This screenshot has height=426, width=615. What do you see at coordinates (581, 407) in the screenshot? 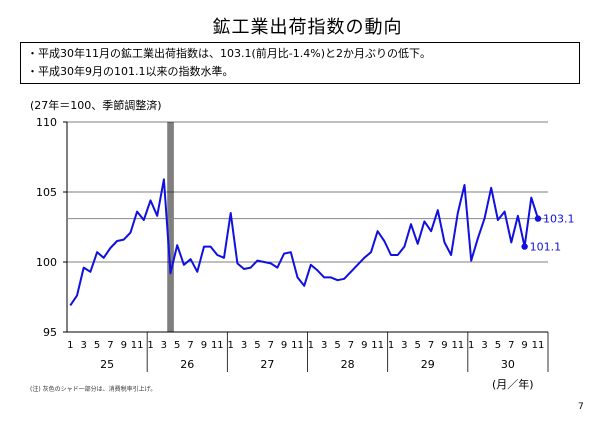
I see `page-number: 7` at bounding box center [581, 407].